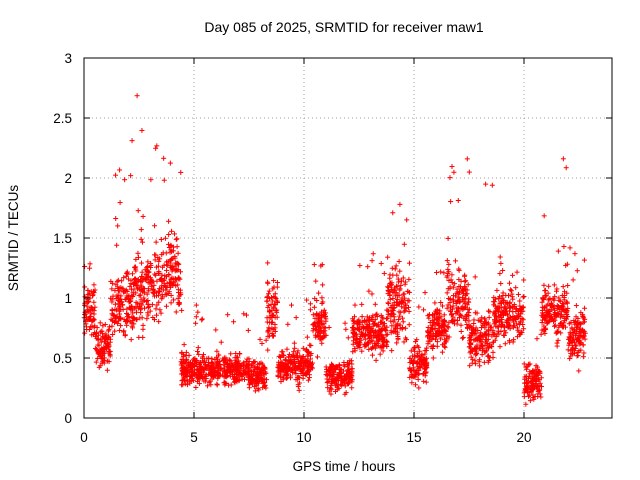  I want to click on x-tick-label: 5, so click(194, 437).